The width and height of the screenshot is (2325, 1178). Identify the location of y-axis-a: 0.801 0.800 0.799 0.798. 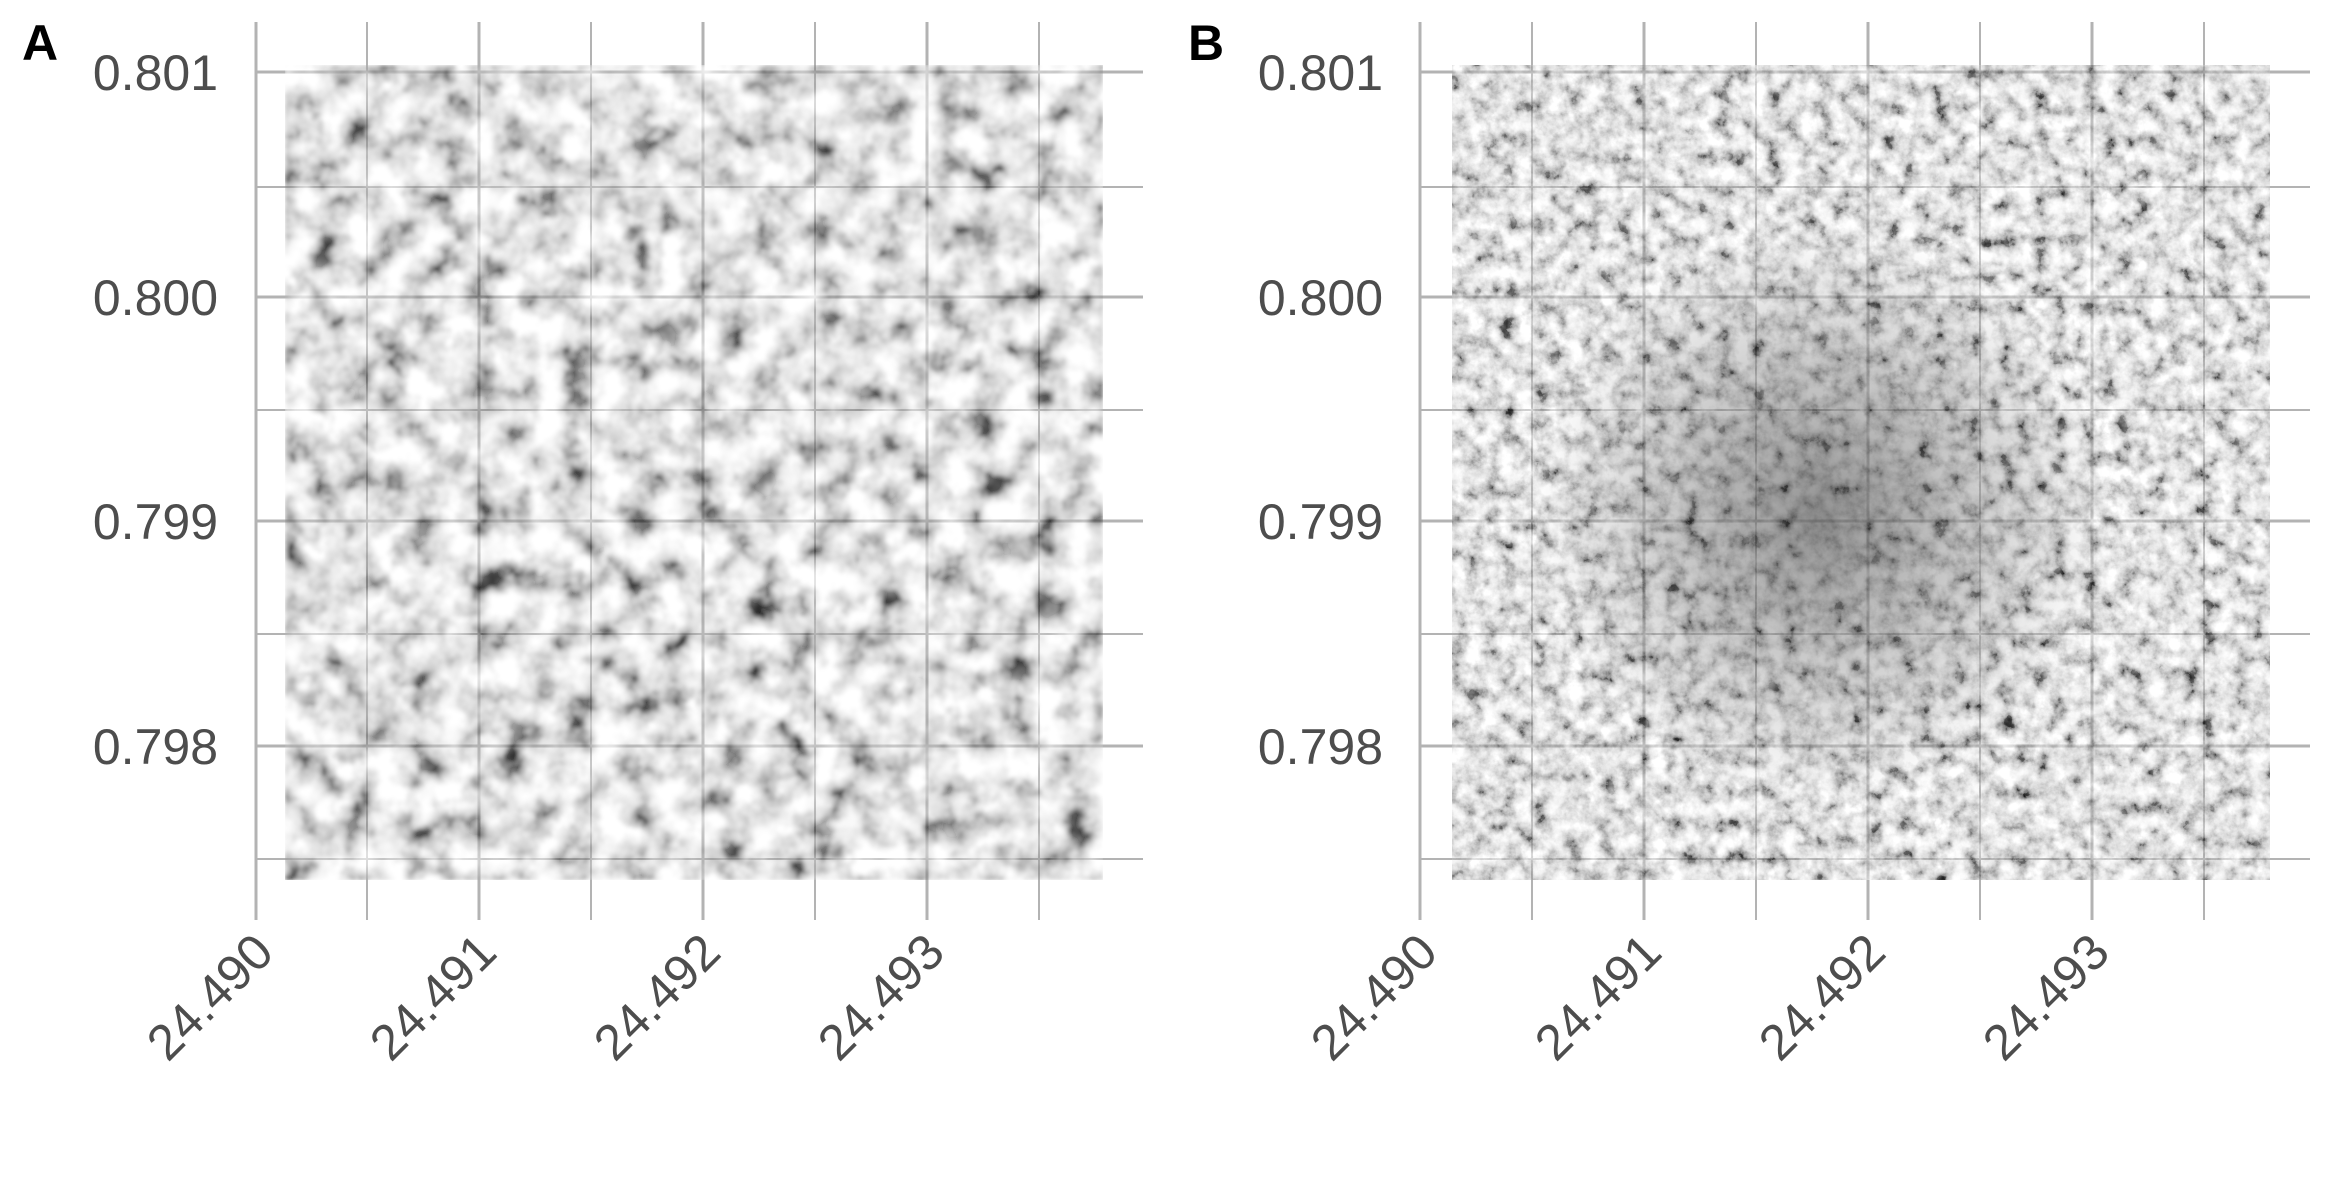
(155, 410).